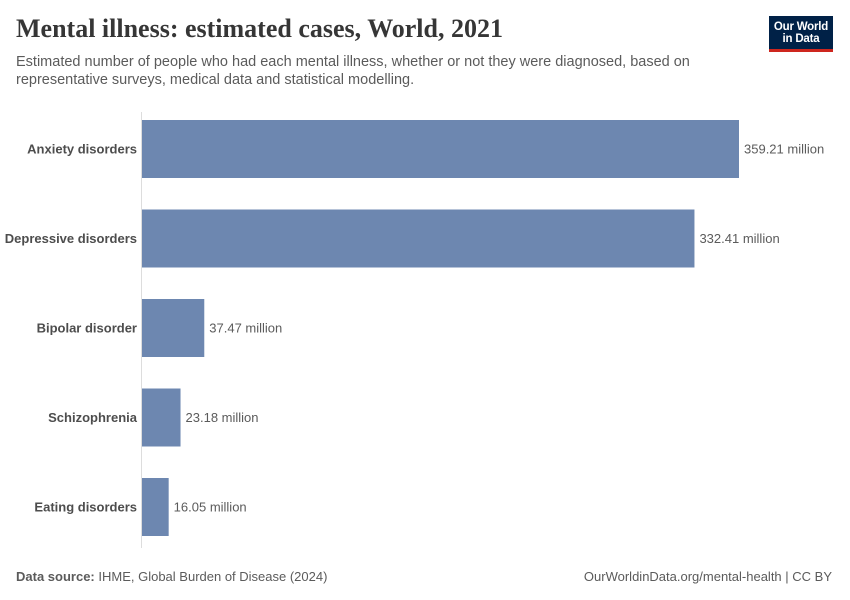 This screenshot has width=850, height=600. I want to click on category-label: Anxiety disorders, so click(82, 149).